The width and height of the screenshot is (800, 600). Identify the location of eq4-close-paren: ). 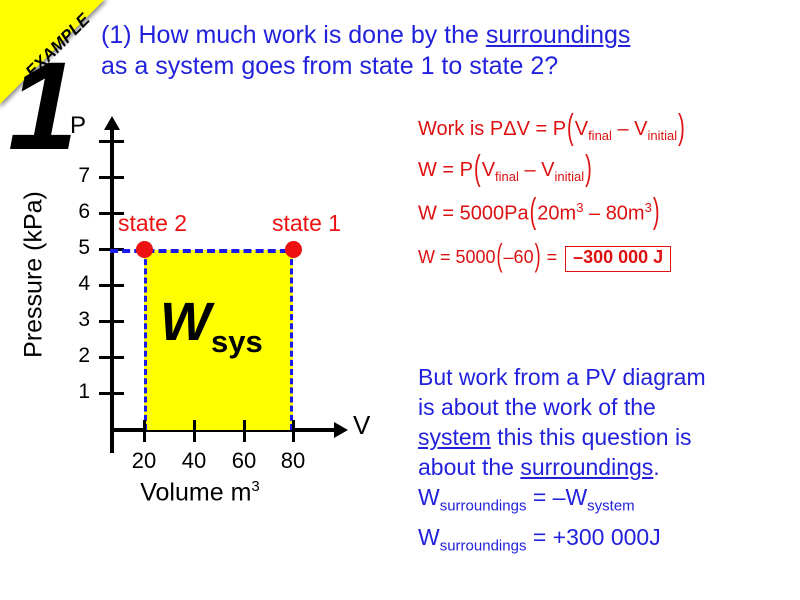
(537, 256).